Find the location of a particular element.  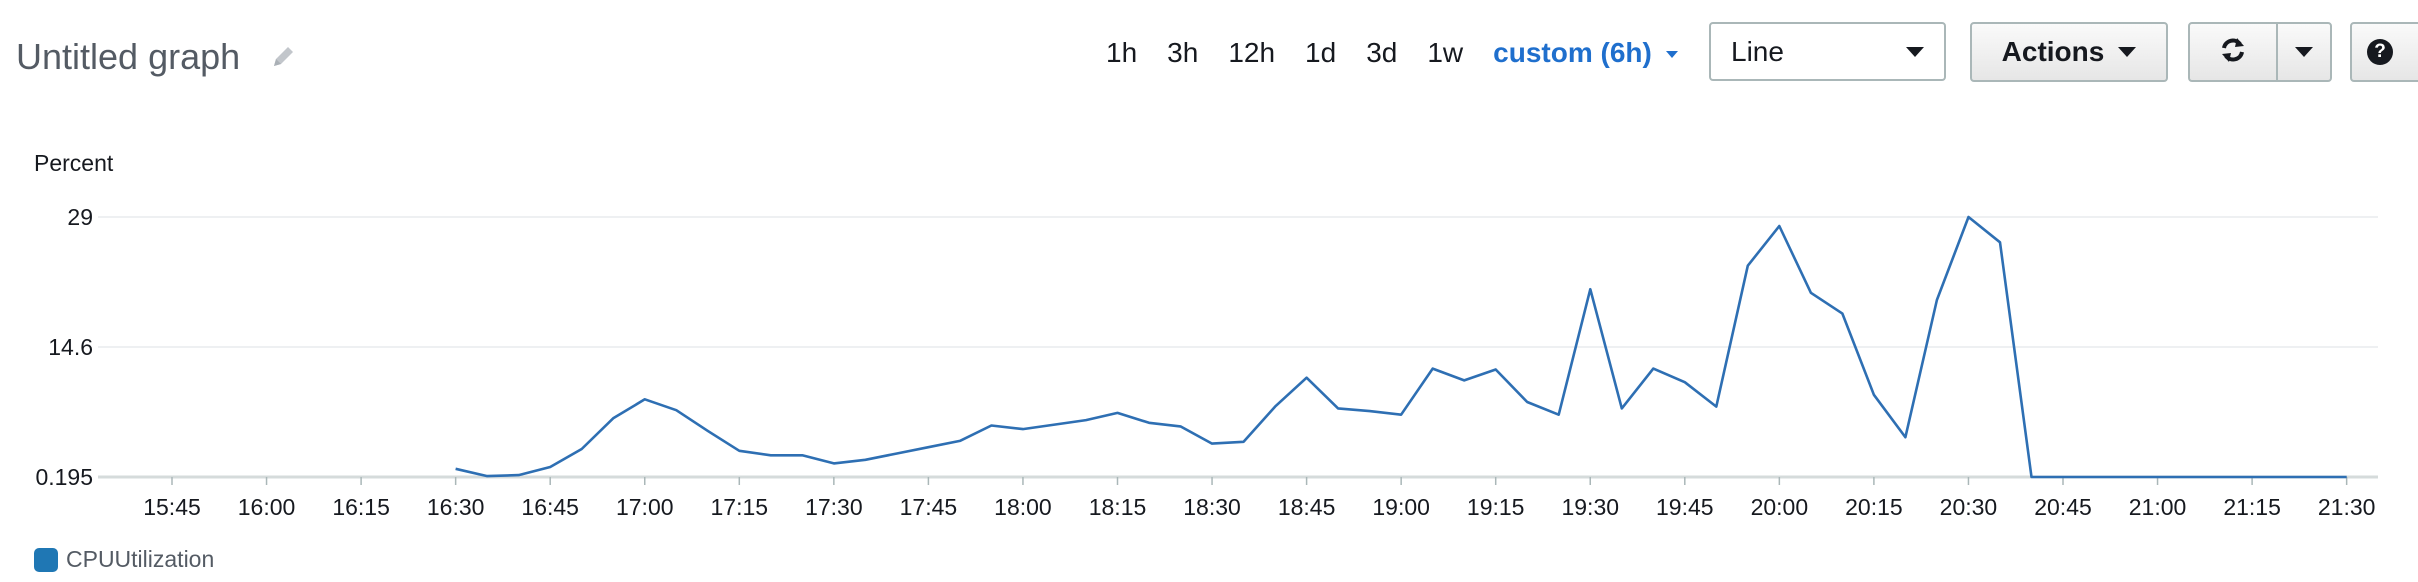

graph-title-area: Untitled graph is located at coordinates (157, 57).